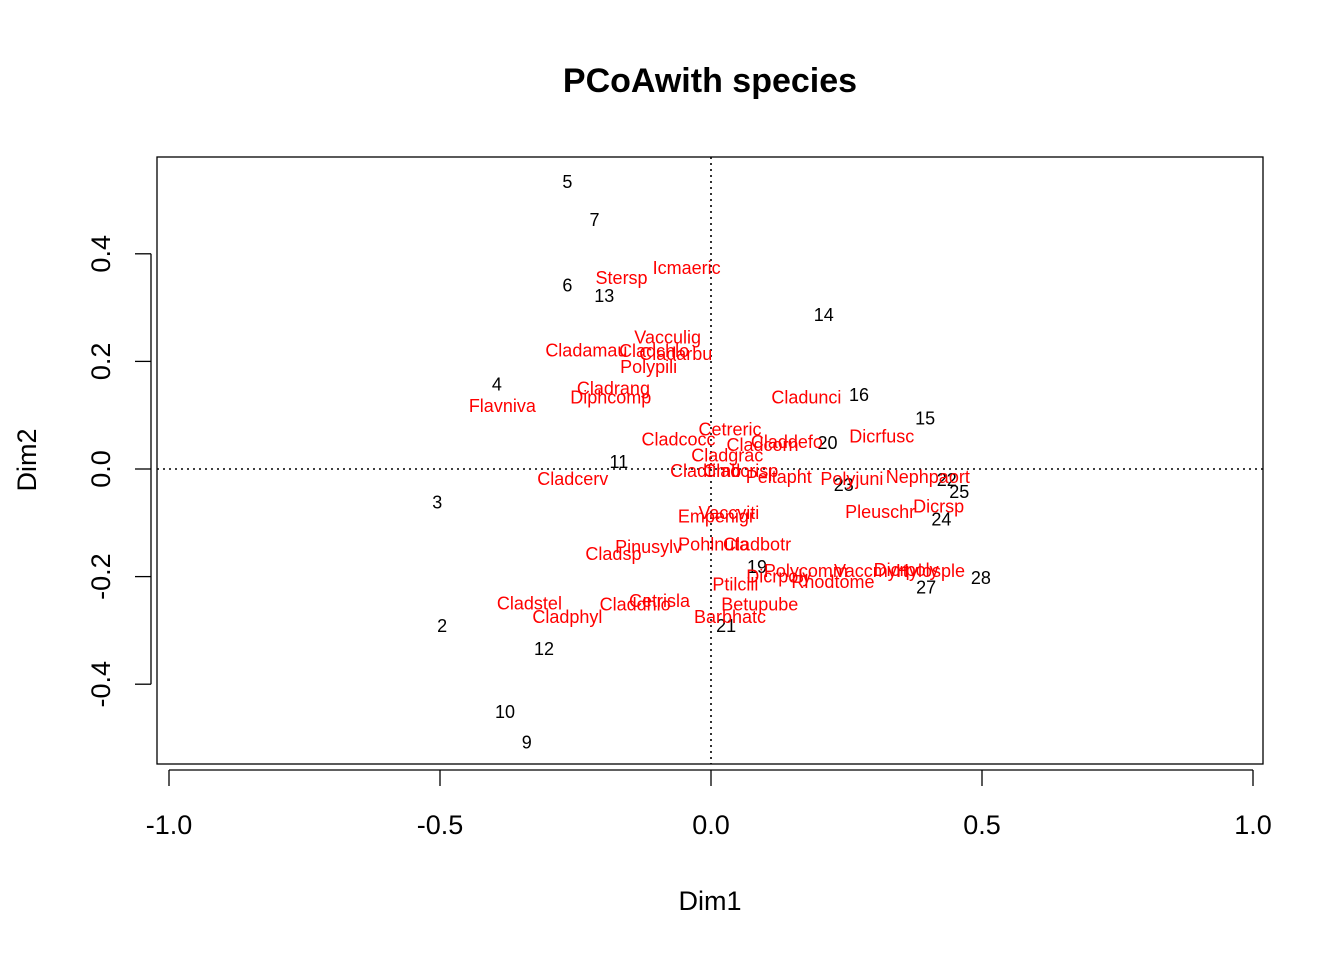 This screenshot has height=960, width=1344. Describe the element at coordinates (101, 469) in the screenshot. I see `y-tick-label: 0.0` at that location.